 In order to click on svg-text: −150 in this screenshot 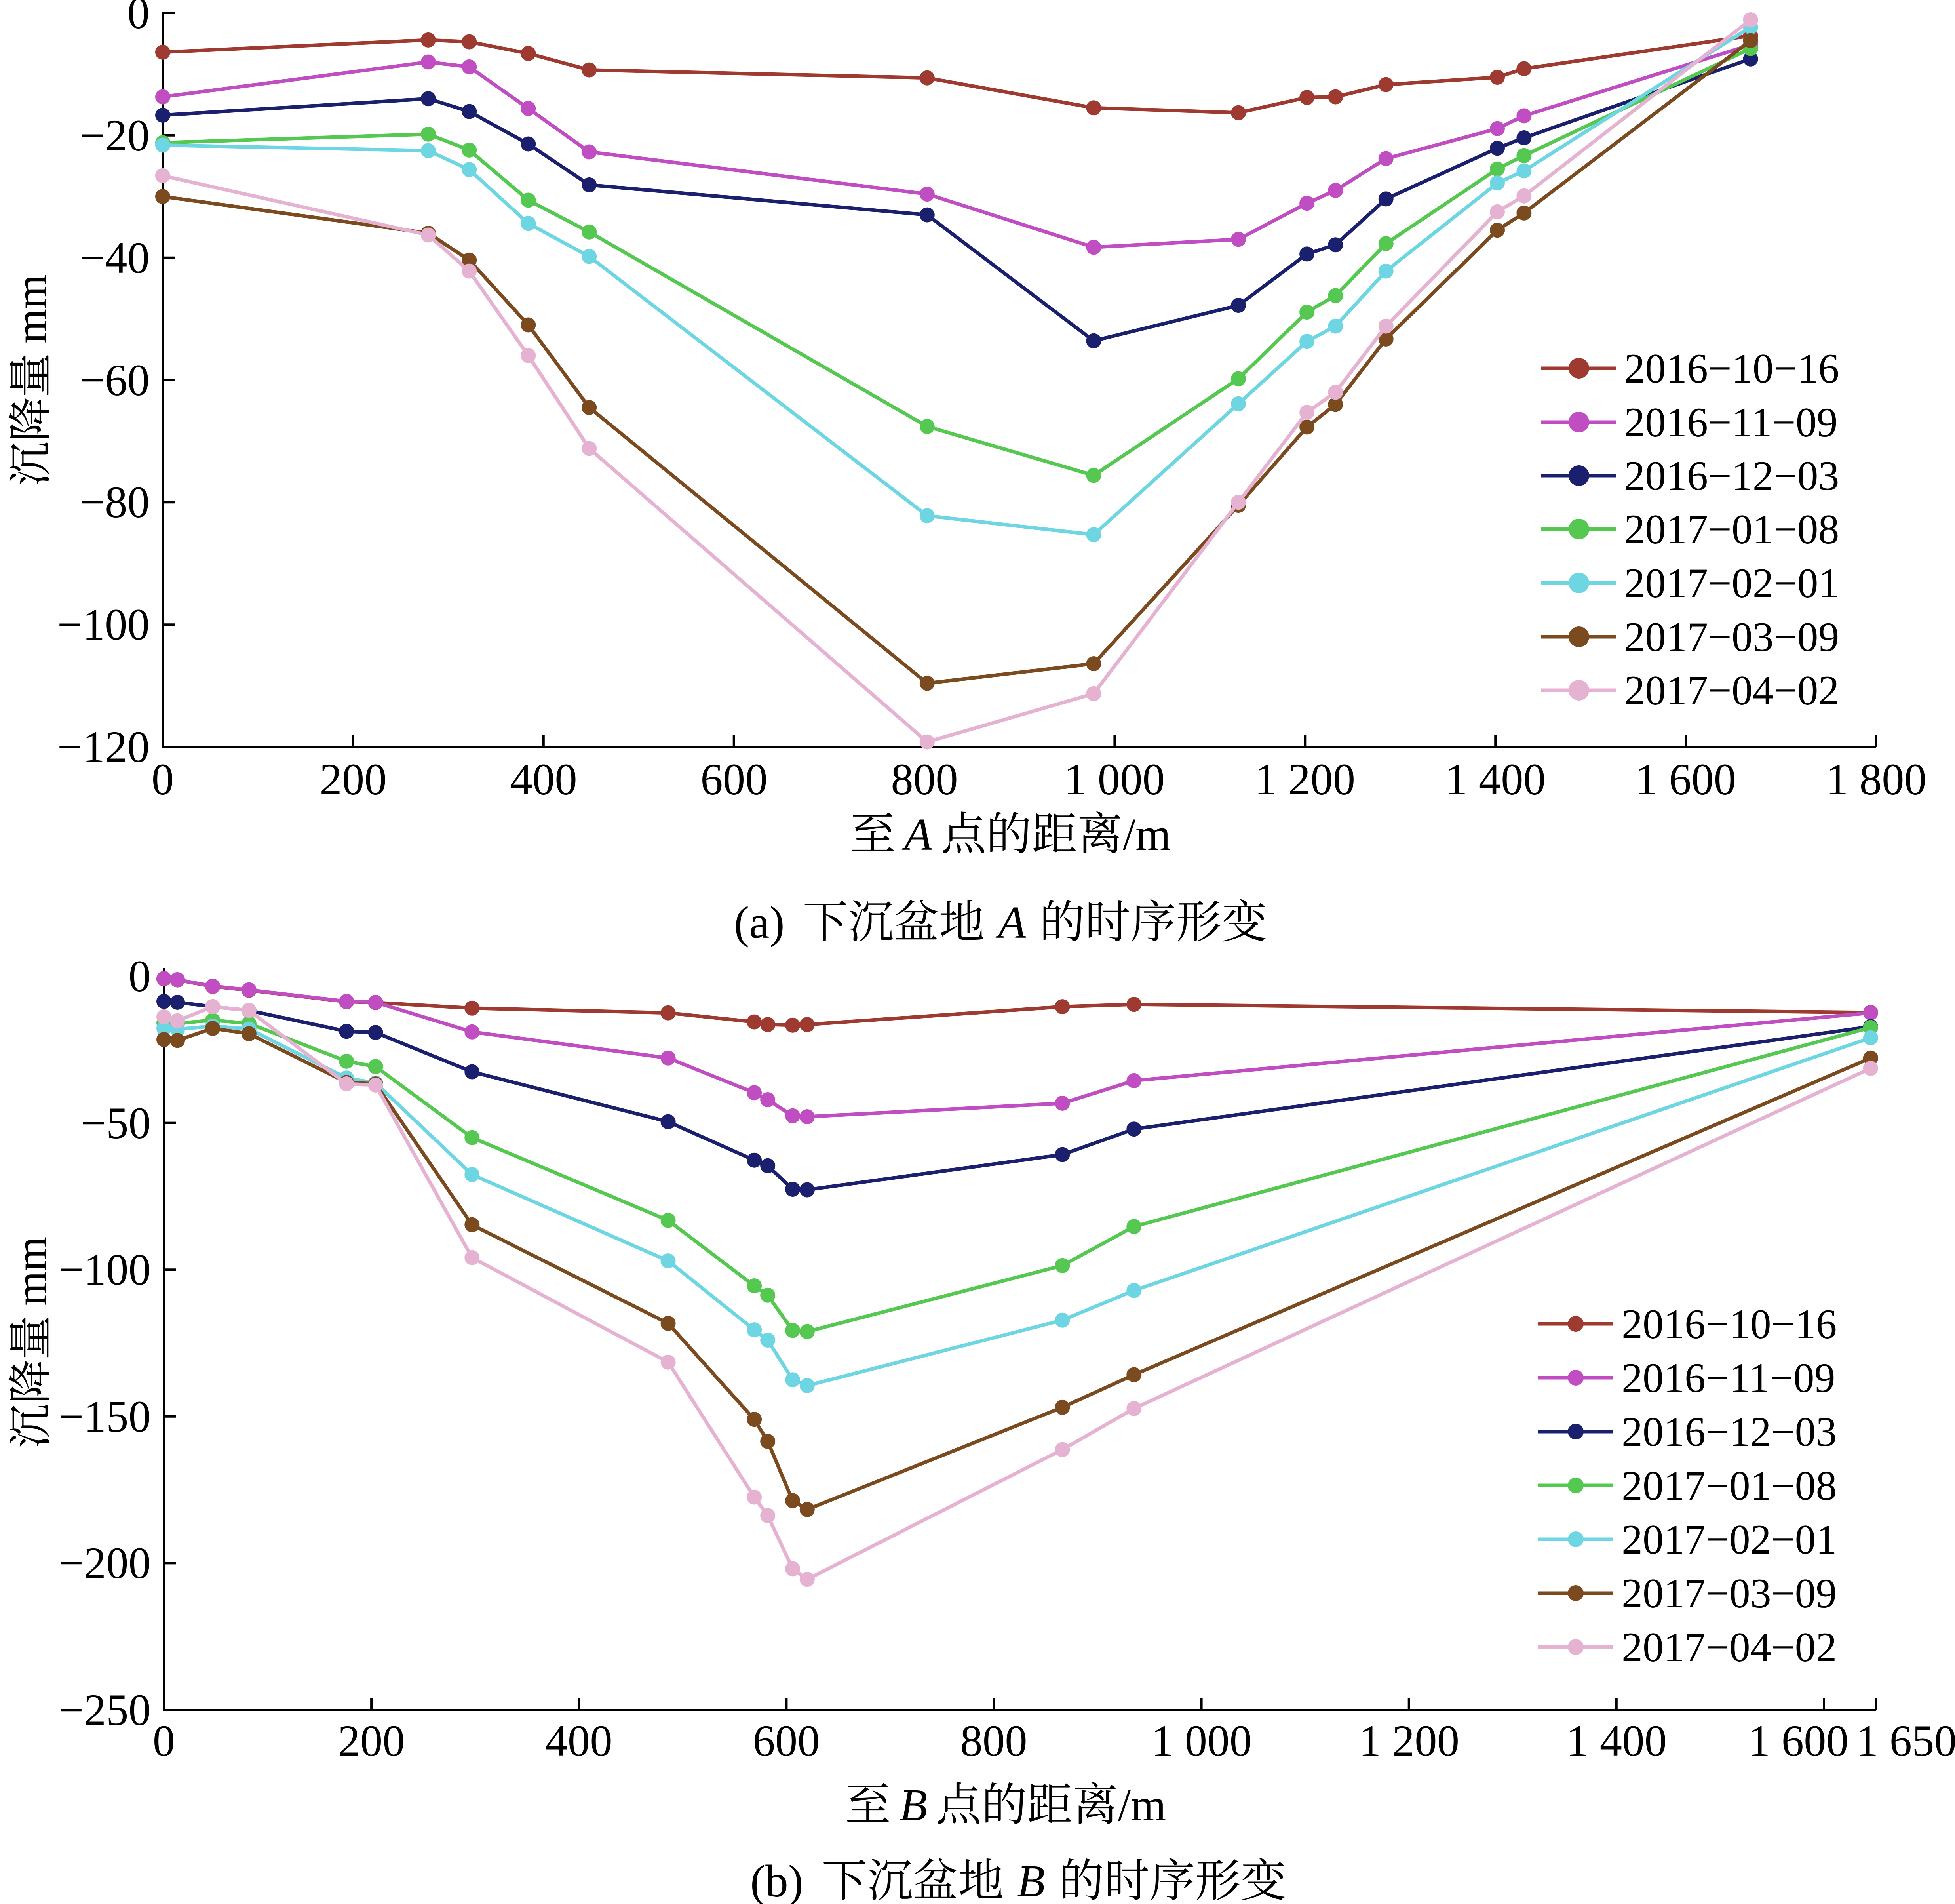, I will do `click(105, 1416)`.